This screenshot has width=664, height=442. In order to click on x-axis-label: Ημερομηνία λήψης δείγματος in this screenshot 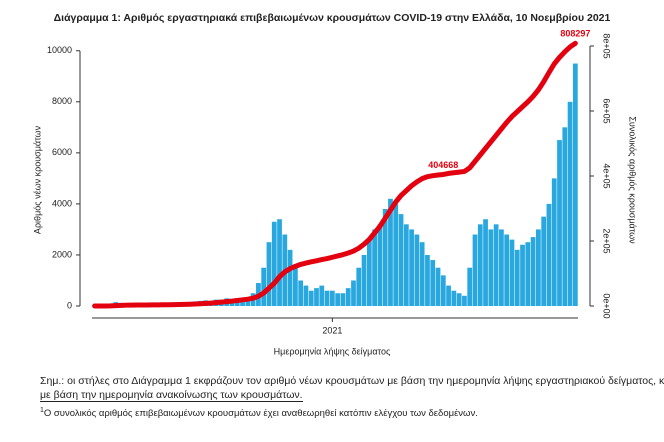, I will do `click(332, 351)`.